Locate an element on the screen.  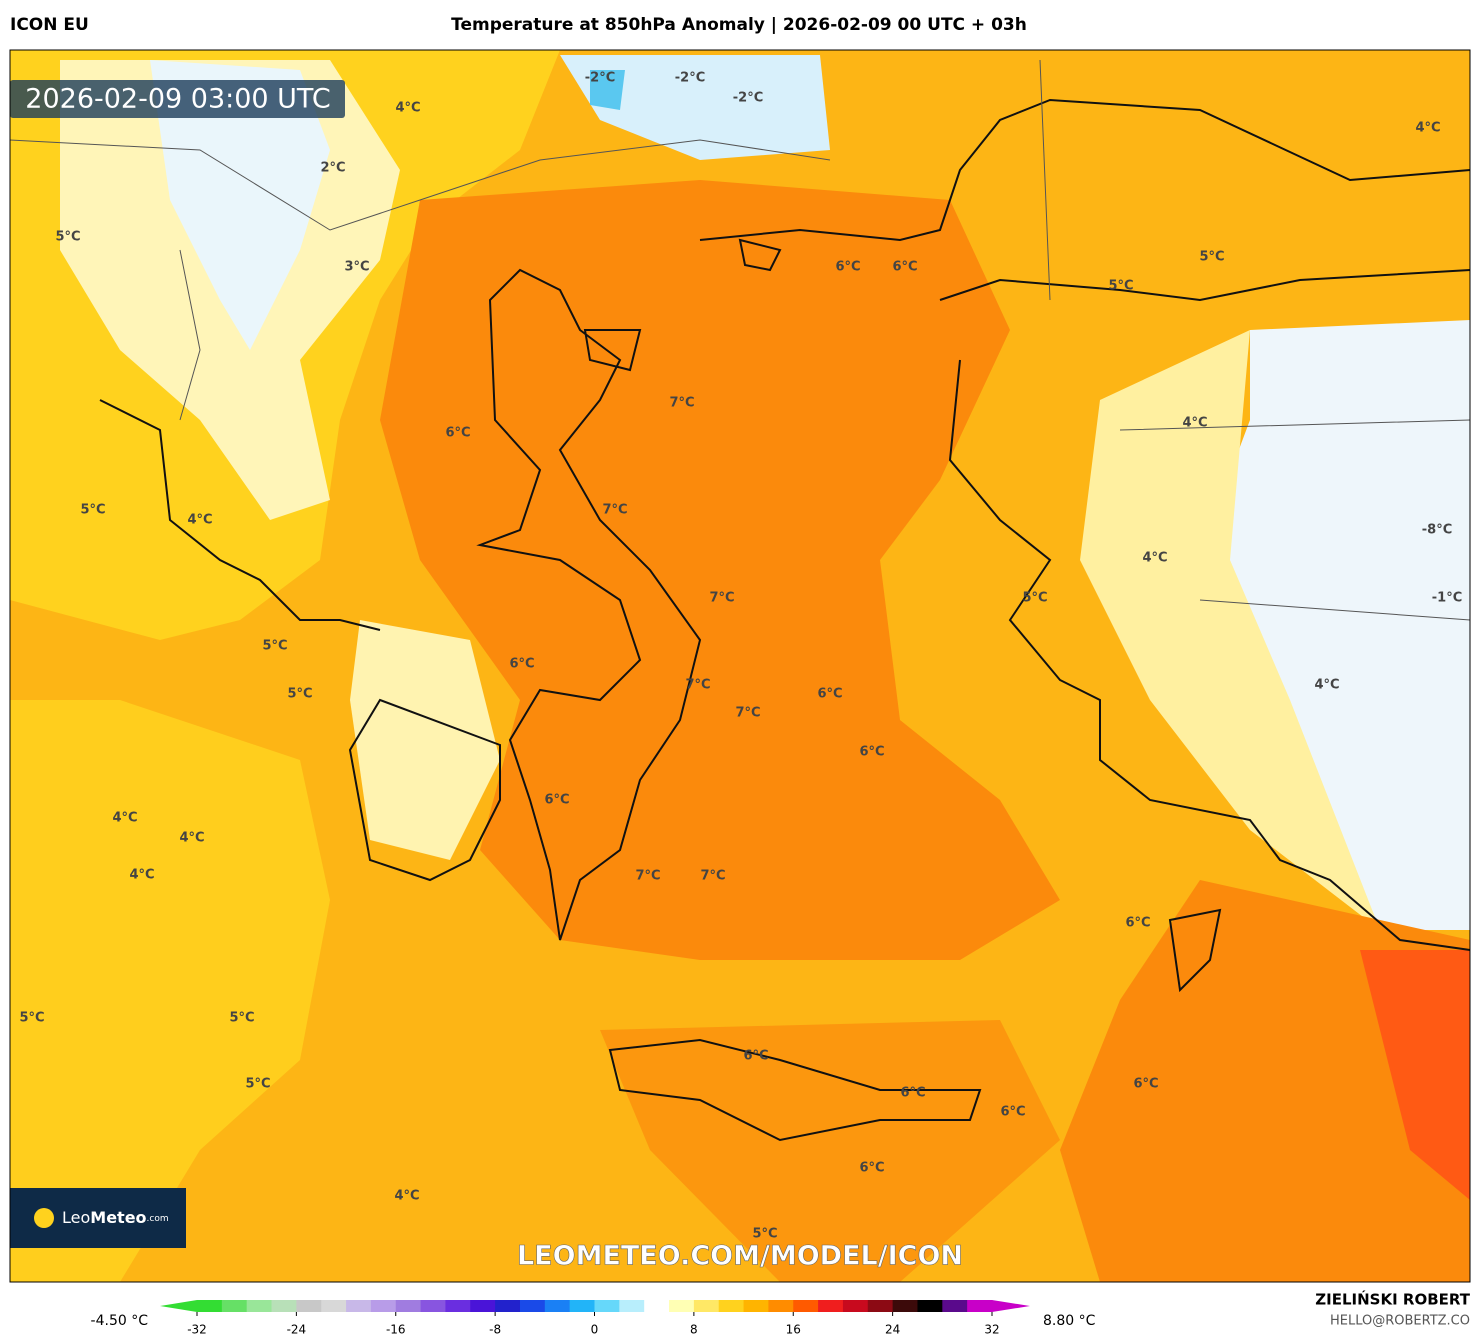
colorbar-tick-label: -24 is located at coordinates (297, 1330).